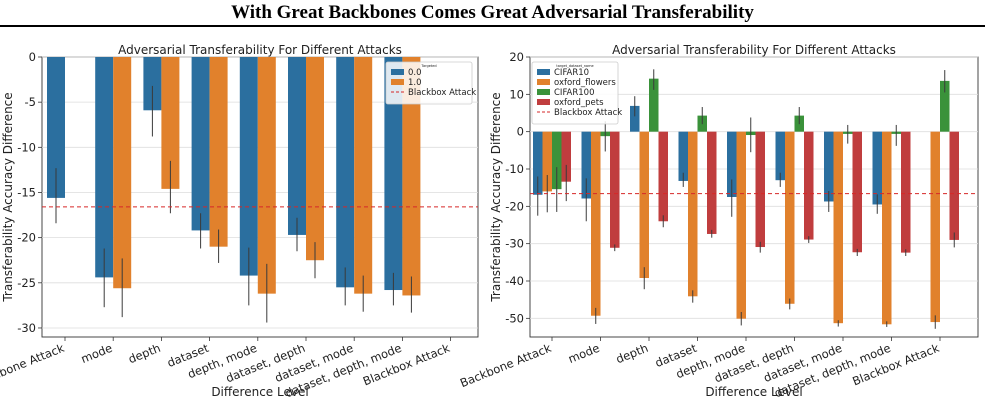 The width and height of the screenshot is (985, 402). Describe the element at coordinates (574, 66) in the screenshot. I see `legend-title: target_dataset_name` at that location.